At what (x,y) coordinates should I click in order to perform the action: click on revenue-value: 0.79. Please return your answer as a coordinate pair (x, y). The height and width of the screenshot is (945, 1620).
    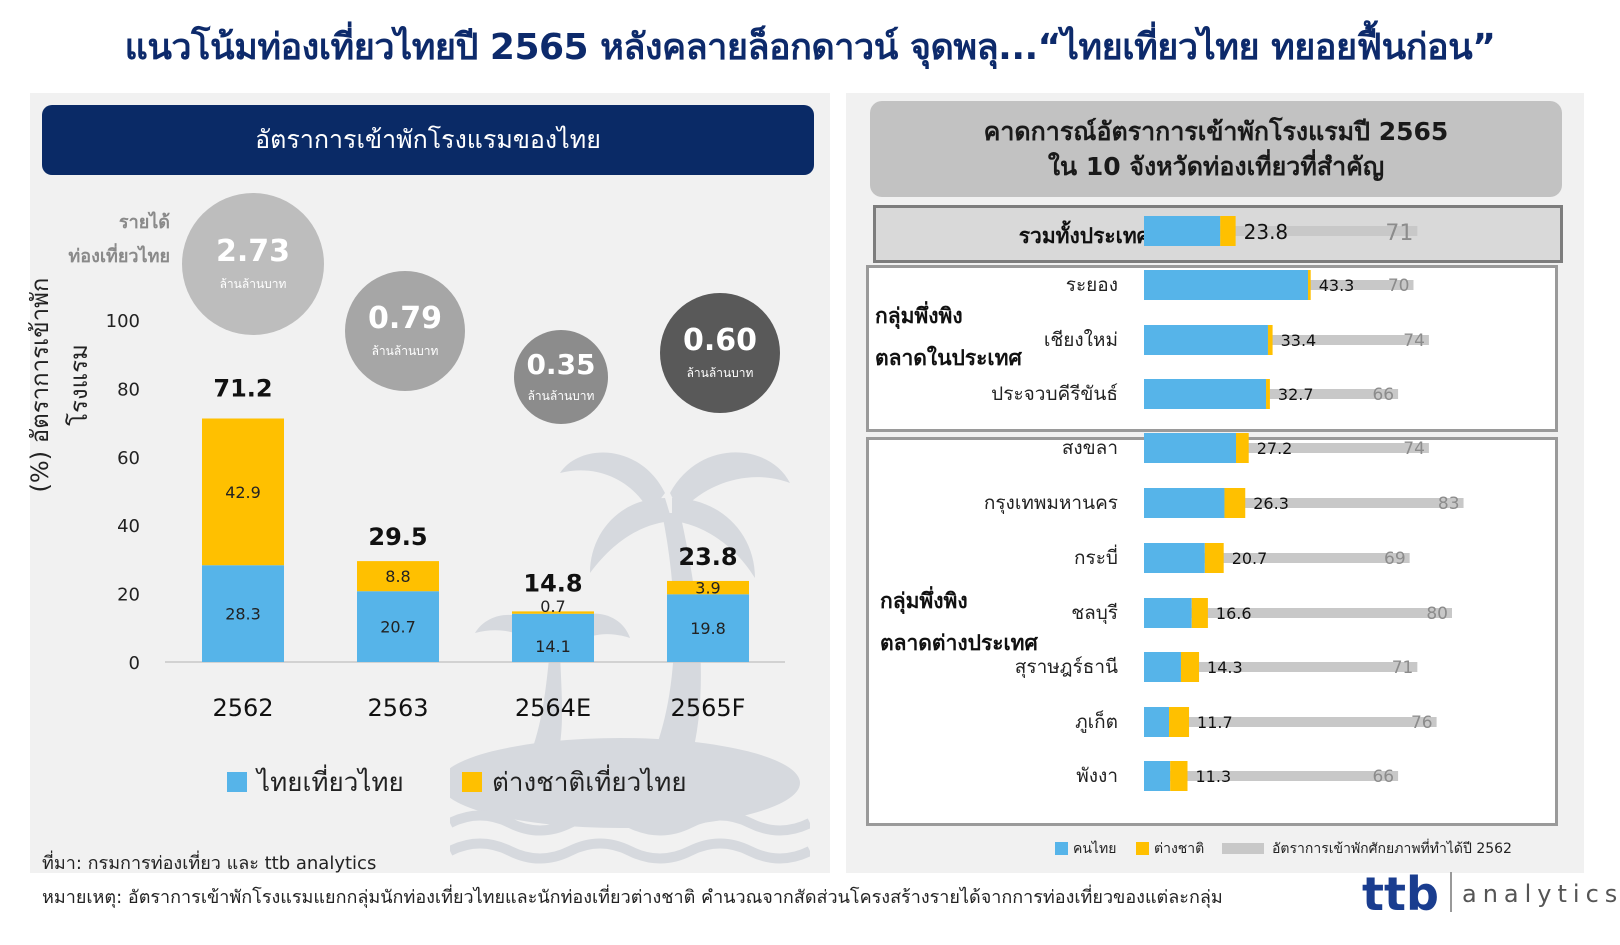
    Looking at the image, I should click on (405, 318).